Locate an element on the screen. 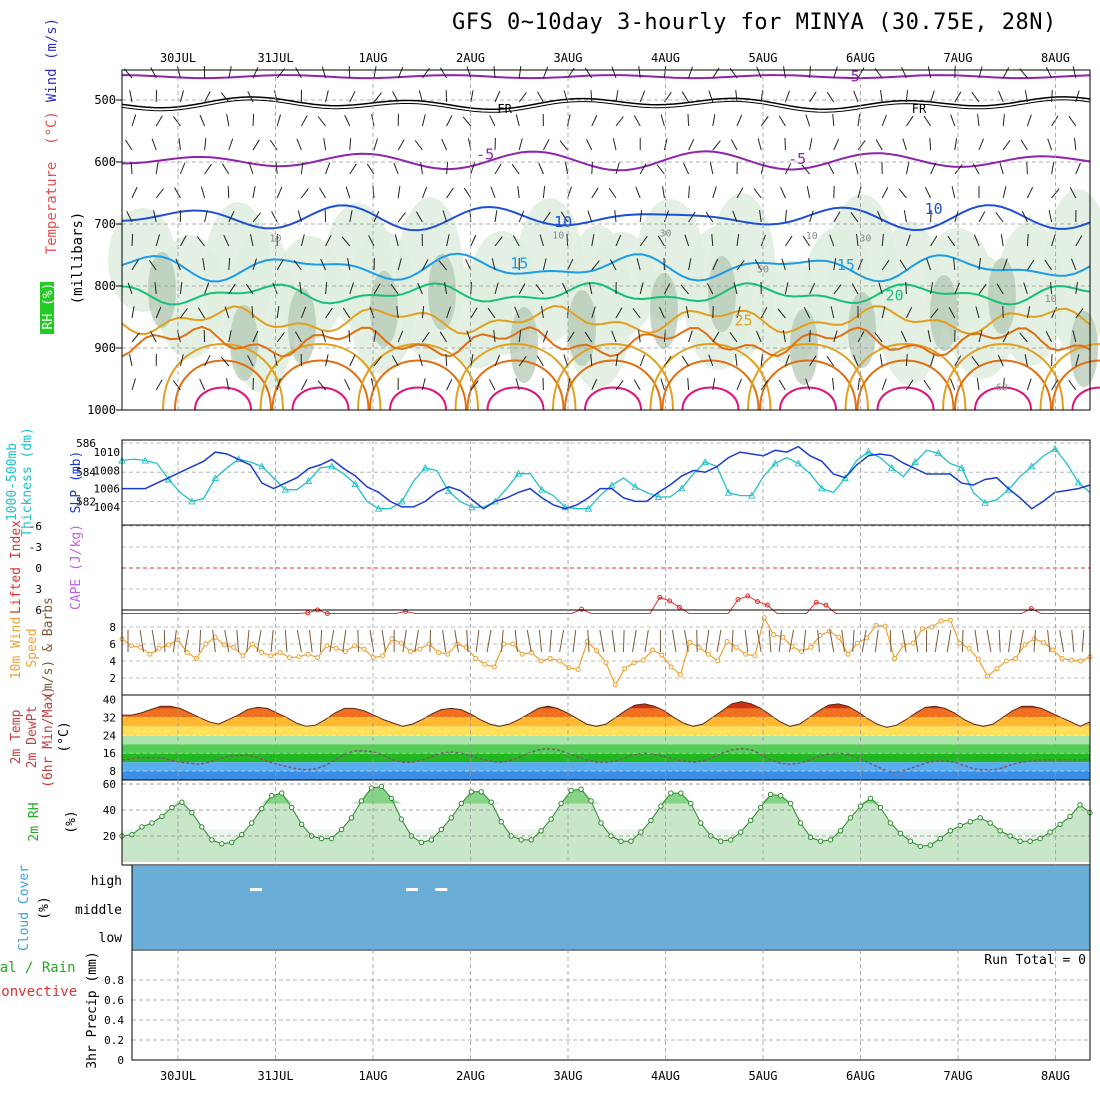 Image resolution: width=1100 pixels, height=1100 pixels. isotherm-label: -5 is located at coordinates (797, 159).